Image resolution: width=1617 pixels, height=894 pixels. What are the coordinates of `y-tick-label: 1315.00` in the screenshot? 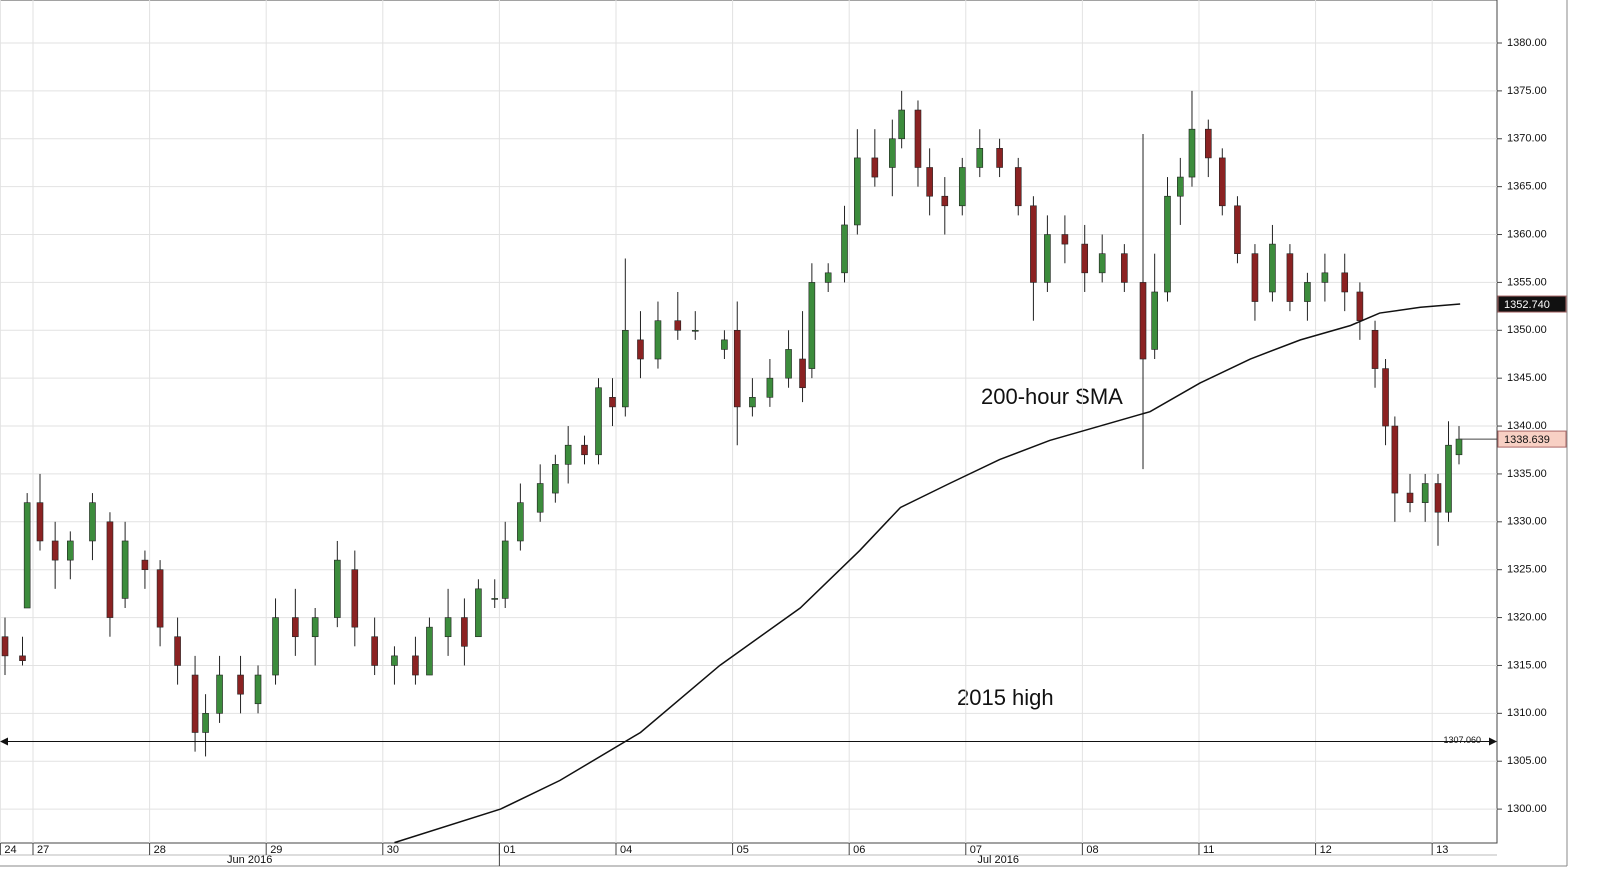 It's located at (1527, 665).